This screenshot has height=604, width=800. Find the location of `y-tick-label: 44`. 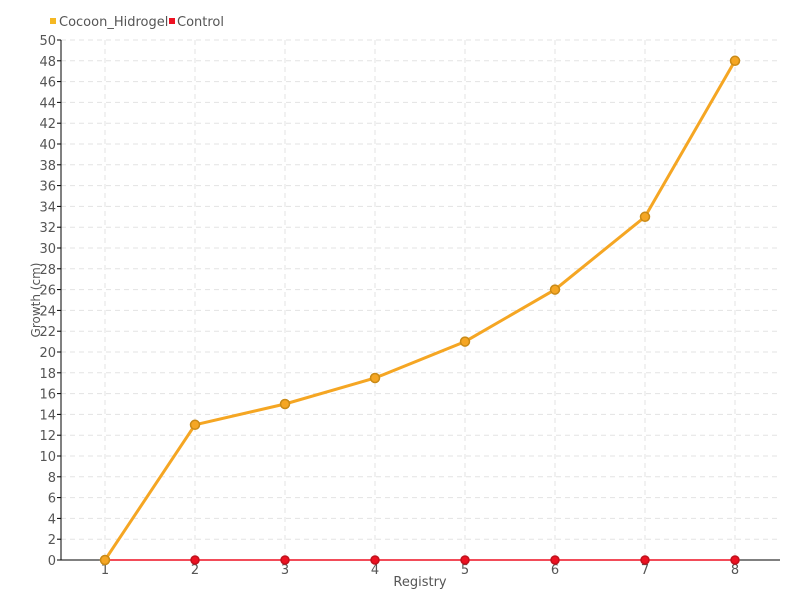

y-tick-label: 44 is located at coordinates (47, 103).